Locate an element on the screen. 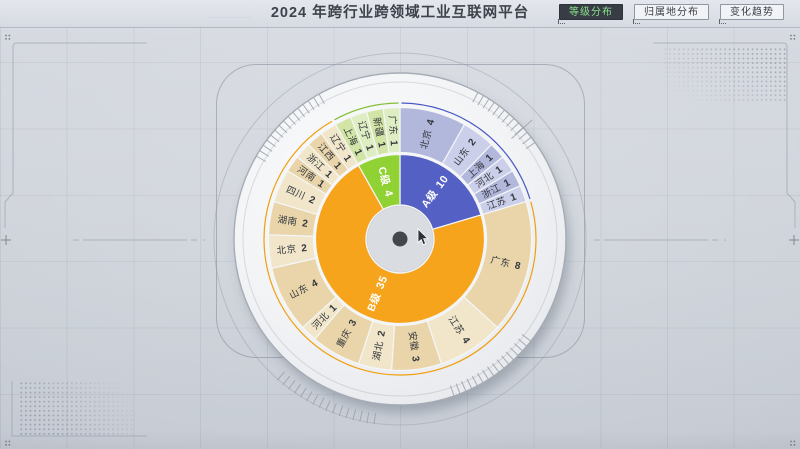 This screenshot has height=449, width=800. page-title: 2024 年跨行业跨领域工业互联网平台 is located at coordinates (400, 13).